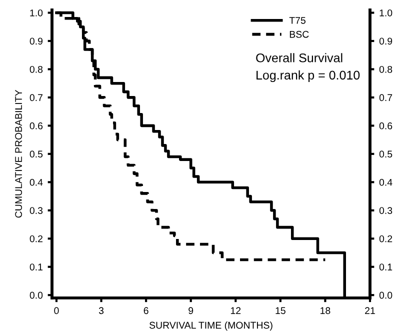 This screenshot has height=331, width=400. Describe the element at coordinates (385, 126) in the screenshot. I see `y2-tick-label: 0.6` at that location.